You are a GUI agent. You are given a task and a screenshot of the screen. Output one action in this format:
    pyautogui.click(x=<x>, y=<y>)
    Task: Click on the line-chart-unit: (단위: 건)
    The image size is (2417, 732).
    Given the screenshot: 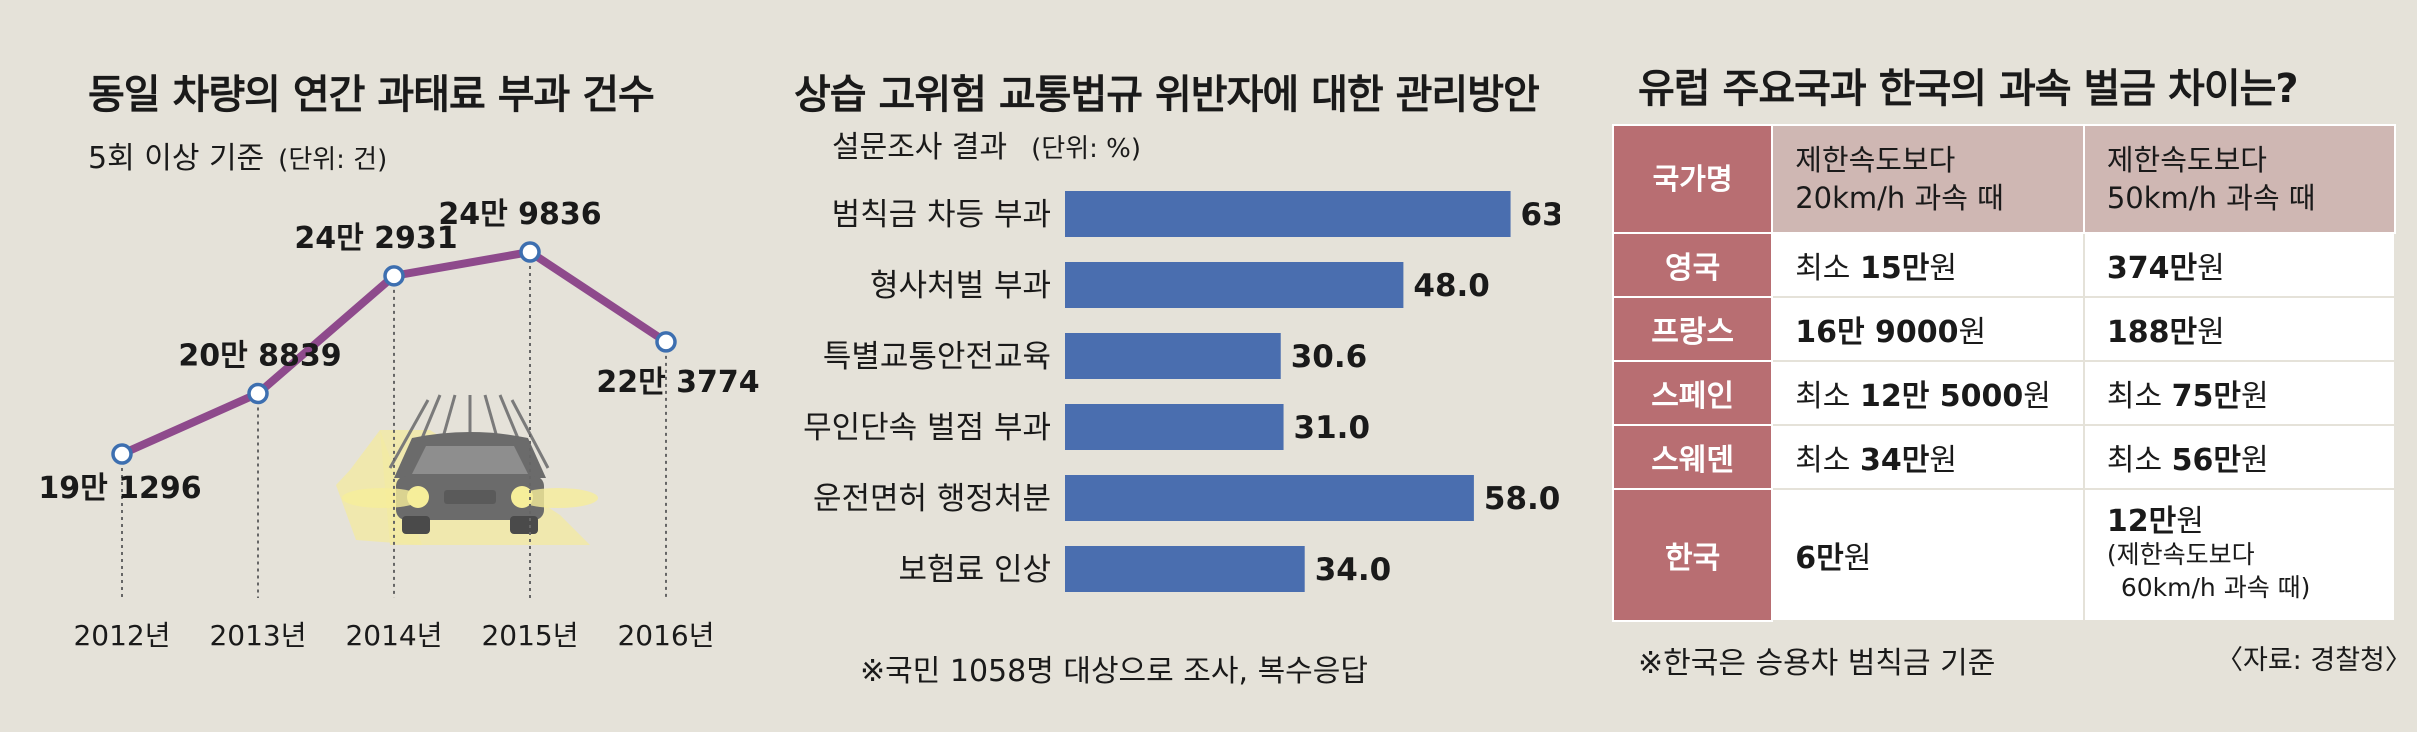 What is the action you would take?
    pyautogui.click(x=333, y=160)
    